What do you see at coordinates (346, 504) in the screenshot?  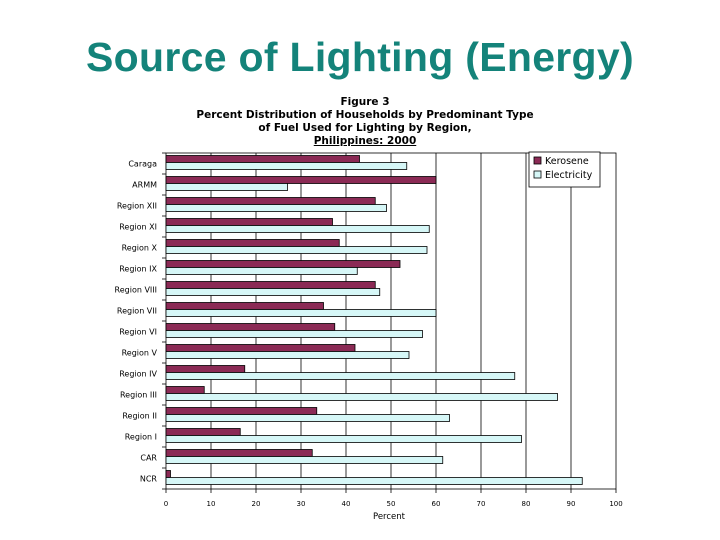 I see `x-tick-label: 40` at bounding box center [346, 504].